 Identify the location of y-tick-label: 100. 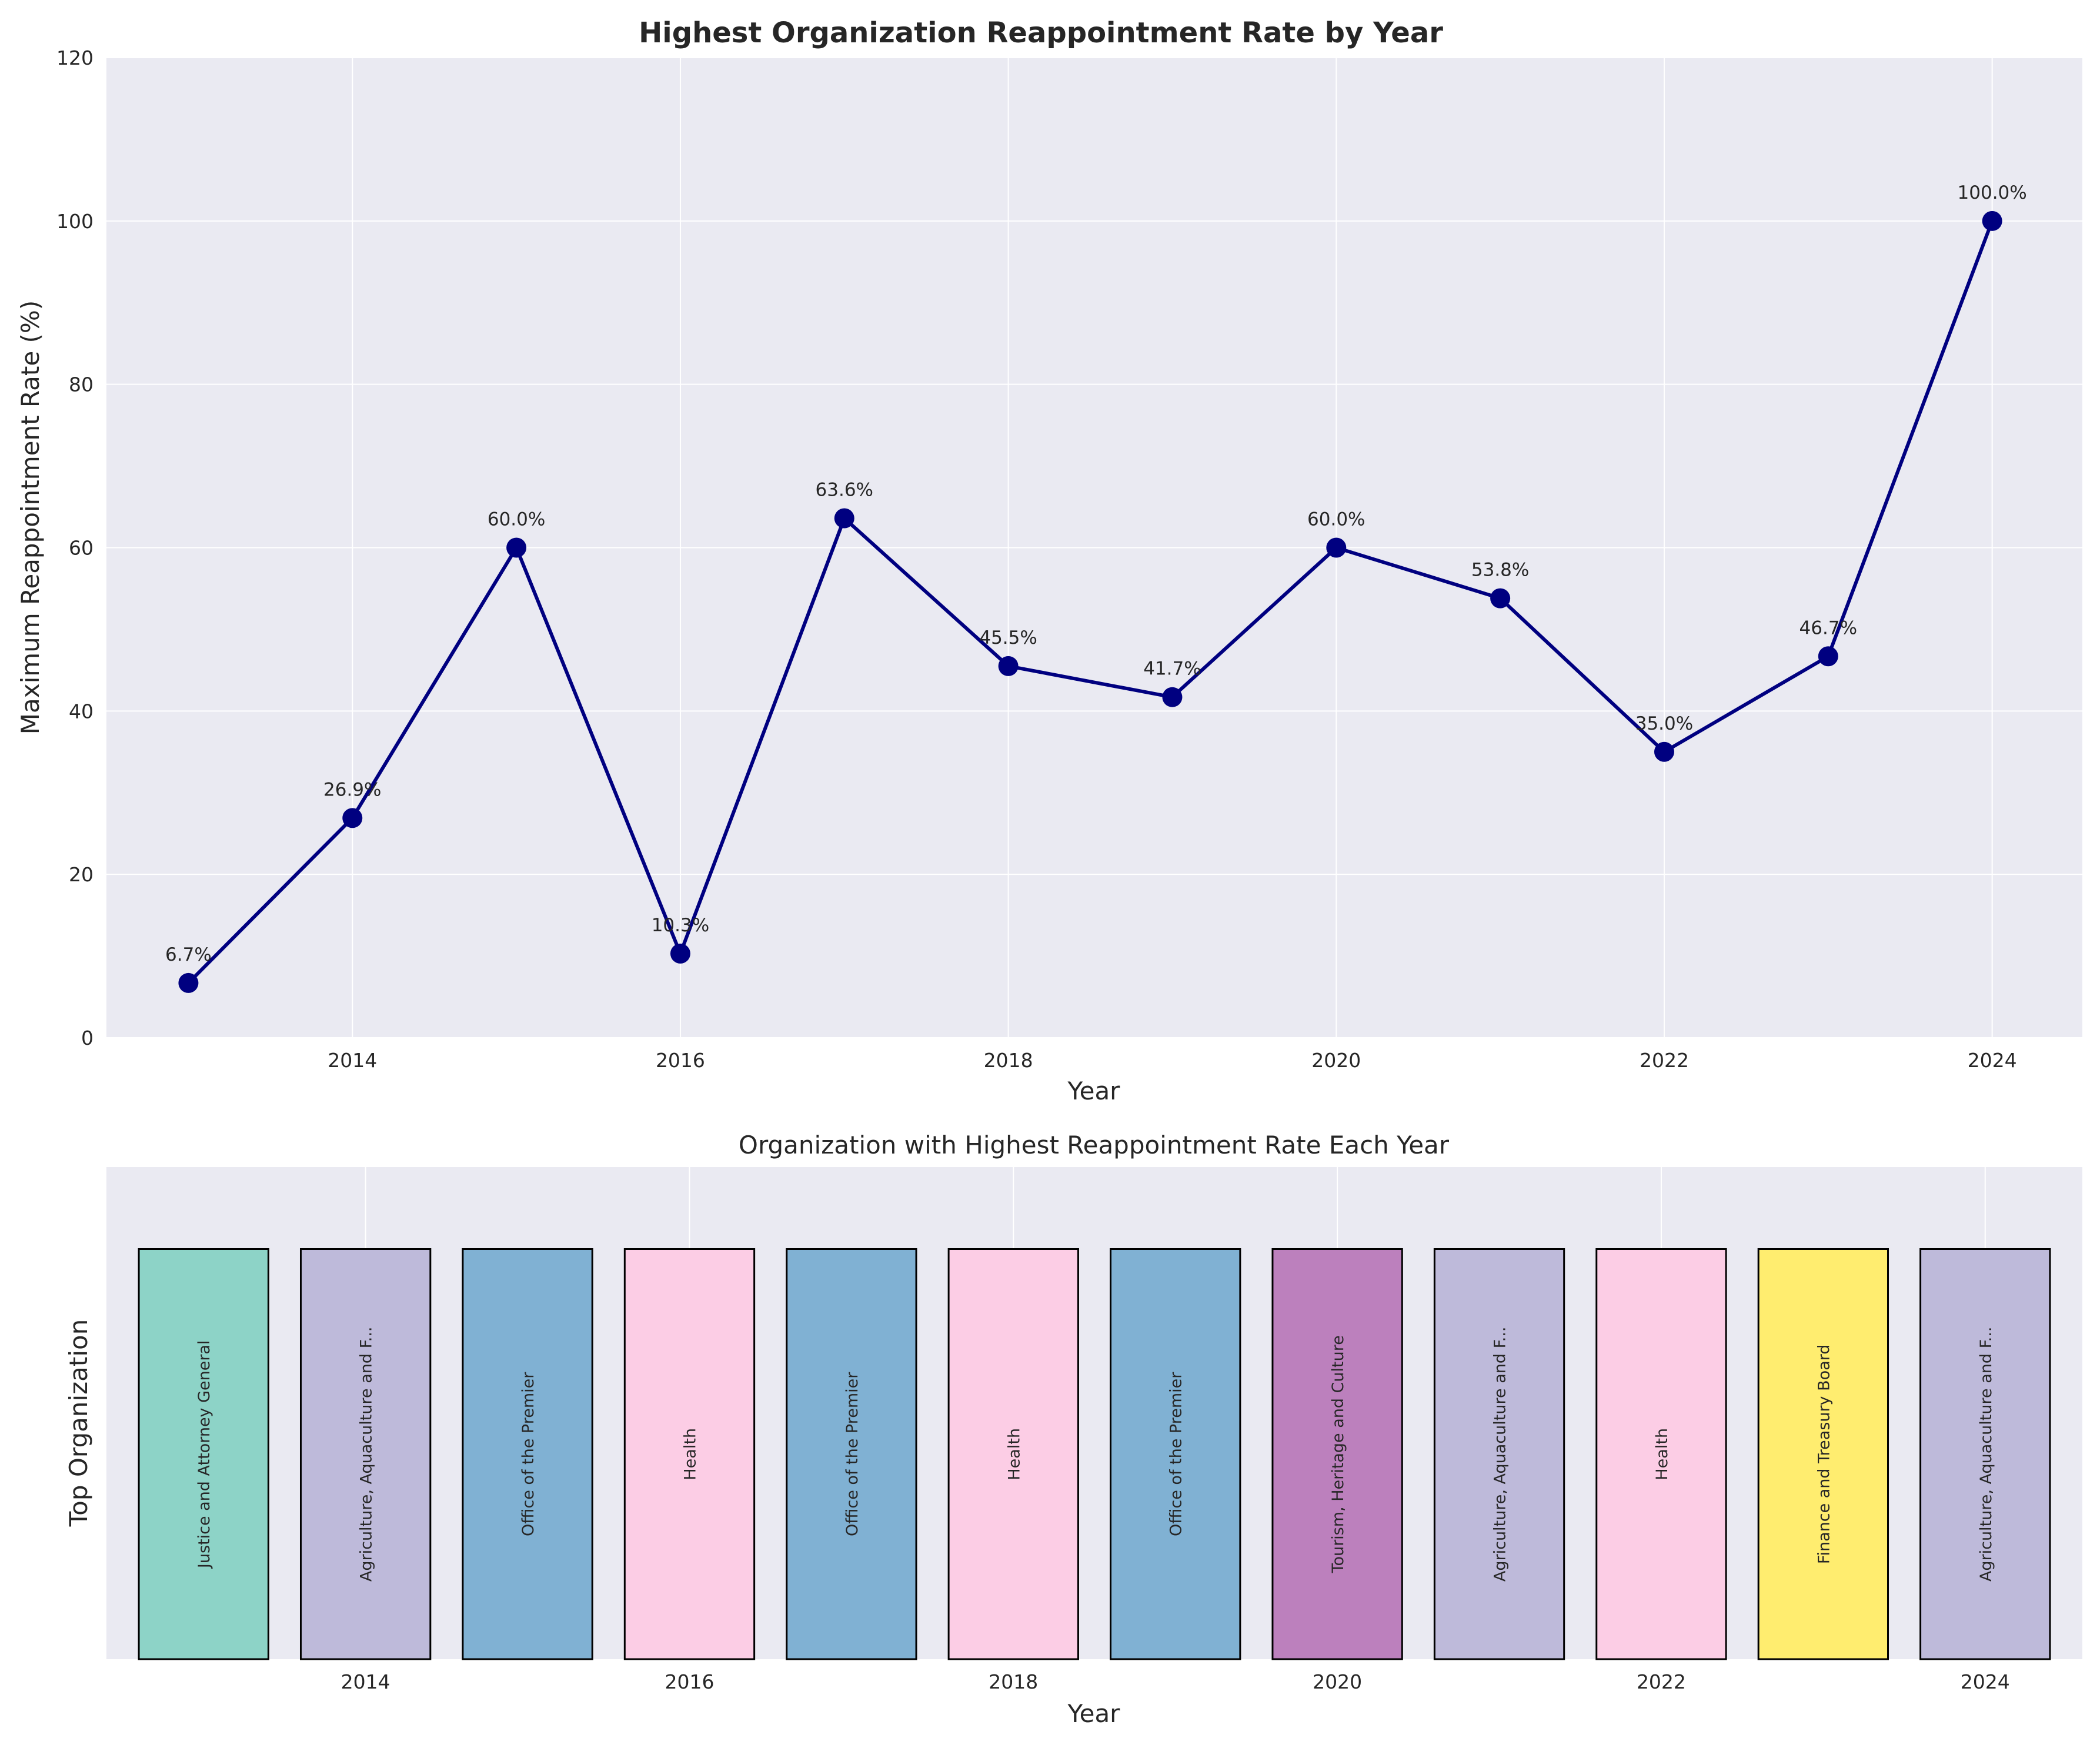
(75, 221).